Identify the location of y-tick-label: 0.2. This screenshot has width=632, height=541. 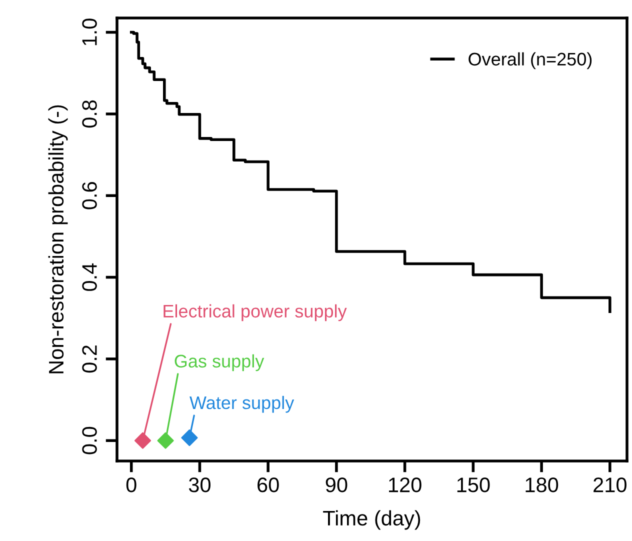
(89, 359).